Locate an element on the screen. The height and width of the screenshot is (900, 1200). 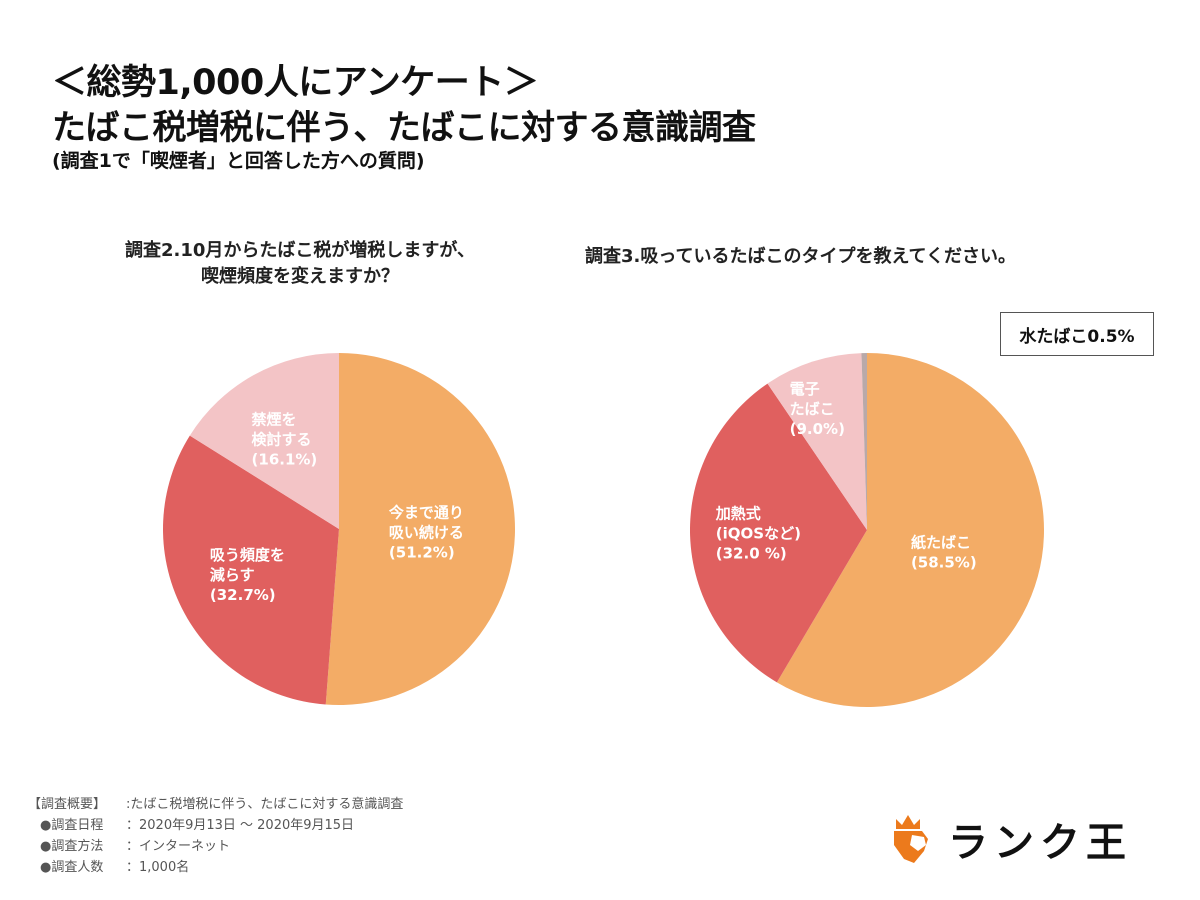
pie1-slice-2-label-line-1: 検討する is located at coordinates (282, 440).